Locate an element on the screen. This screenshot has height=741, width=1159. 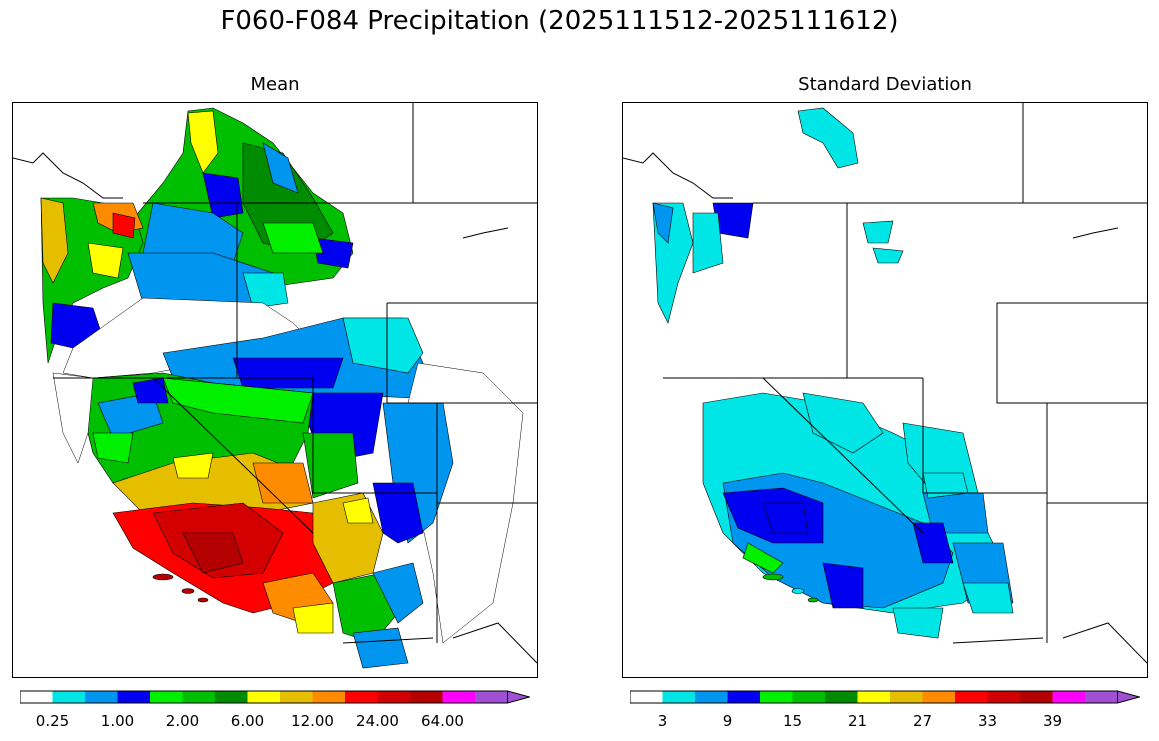
mean-panel-title: Mean is located at coordinates (275, 84).